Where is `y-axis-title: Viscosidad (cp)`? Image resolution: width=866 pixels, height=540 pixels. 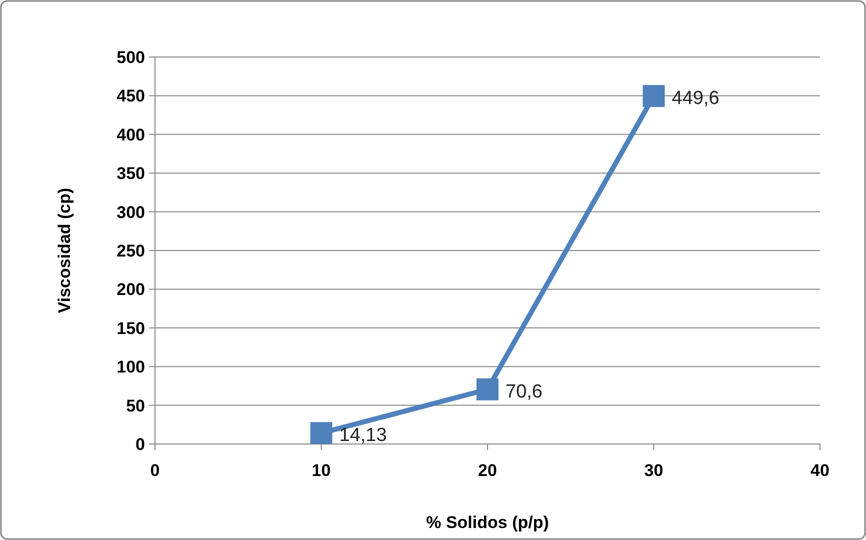 y-axis-title: Viscosidad (cp) is located at coordinates (64, 251).